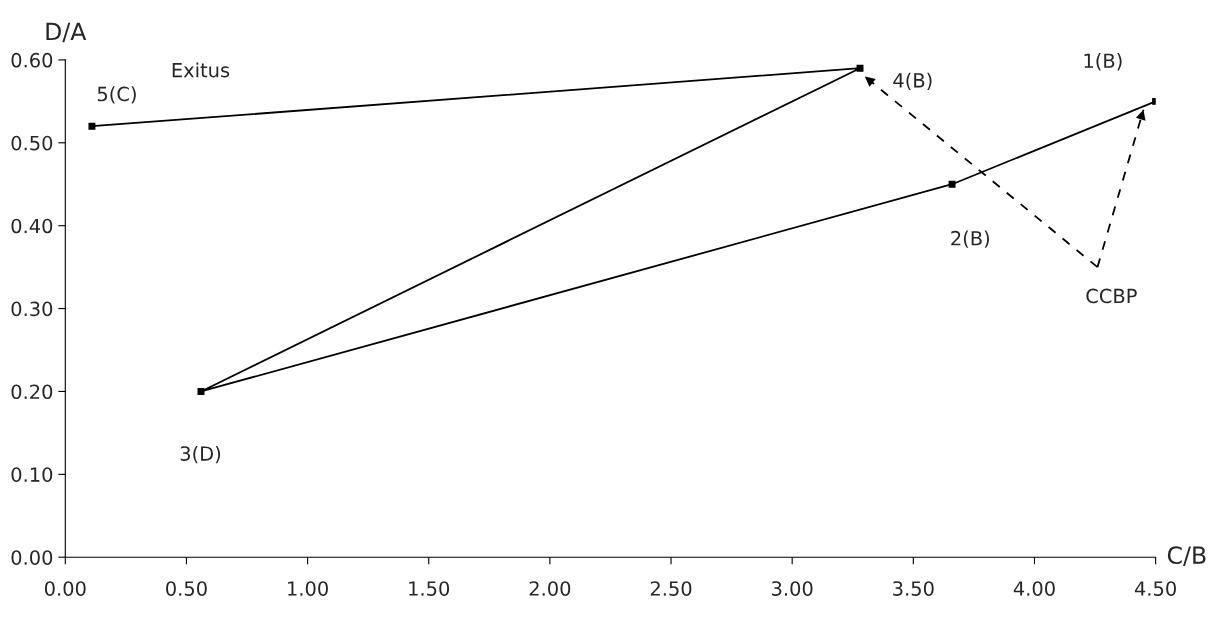 The image size is (1232, 624). Describe the element at coordinates (116, 95) in the screenshot. I see `annotation: 5(C)` at that location.